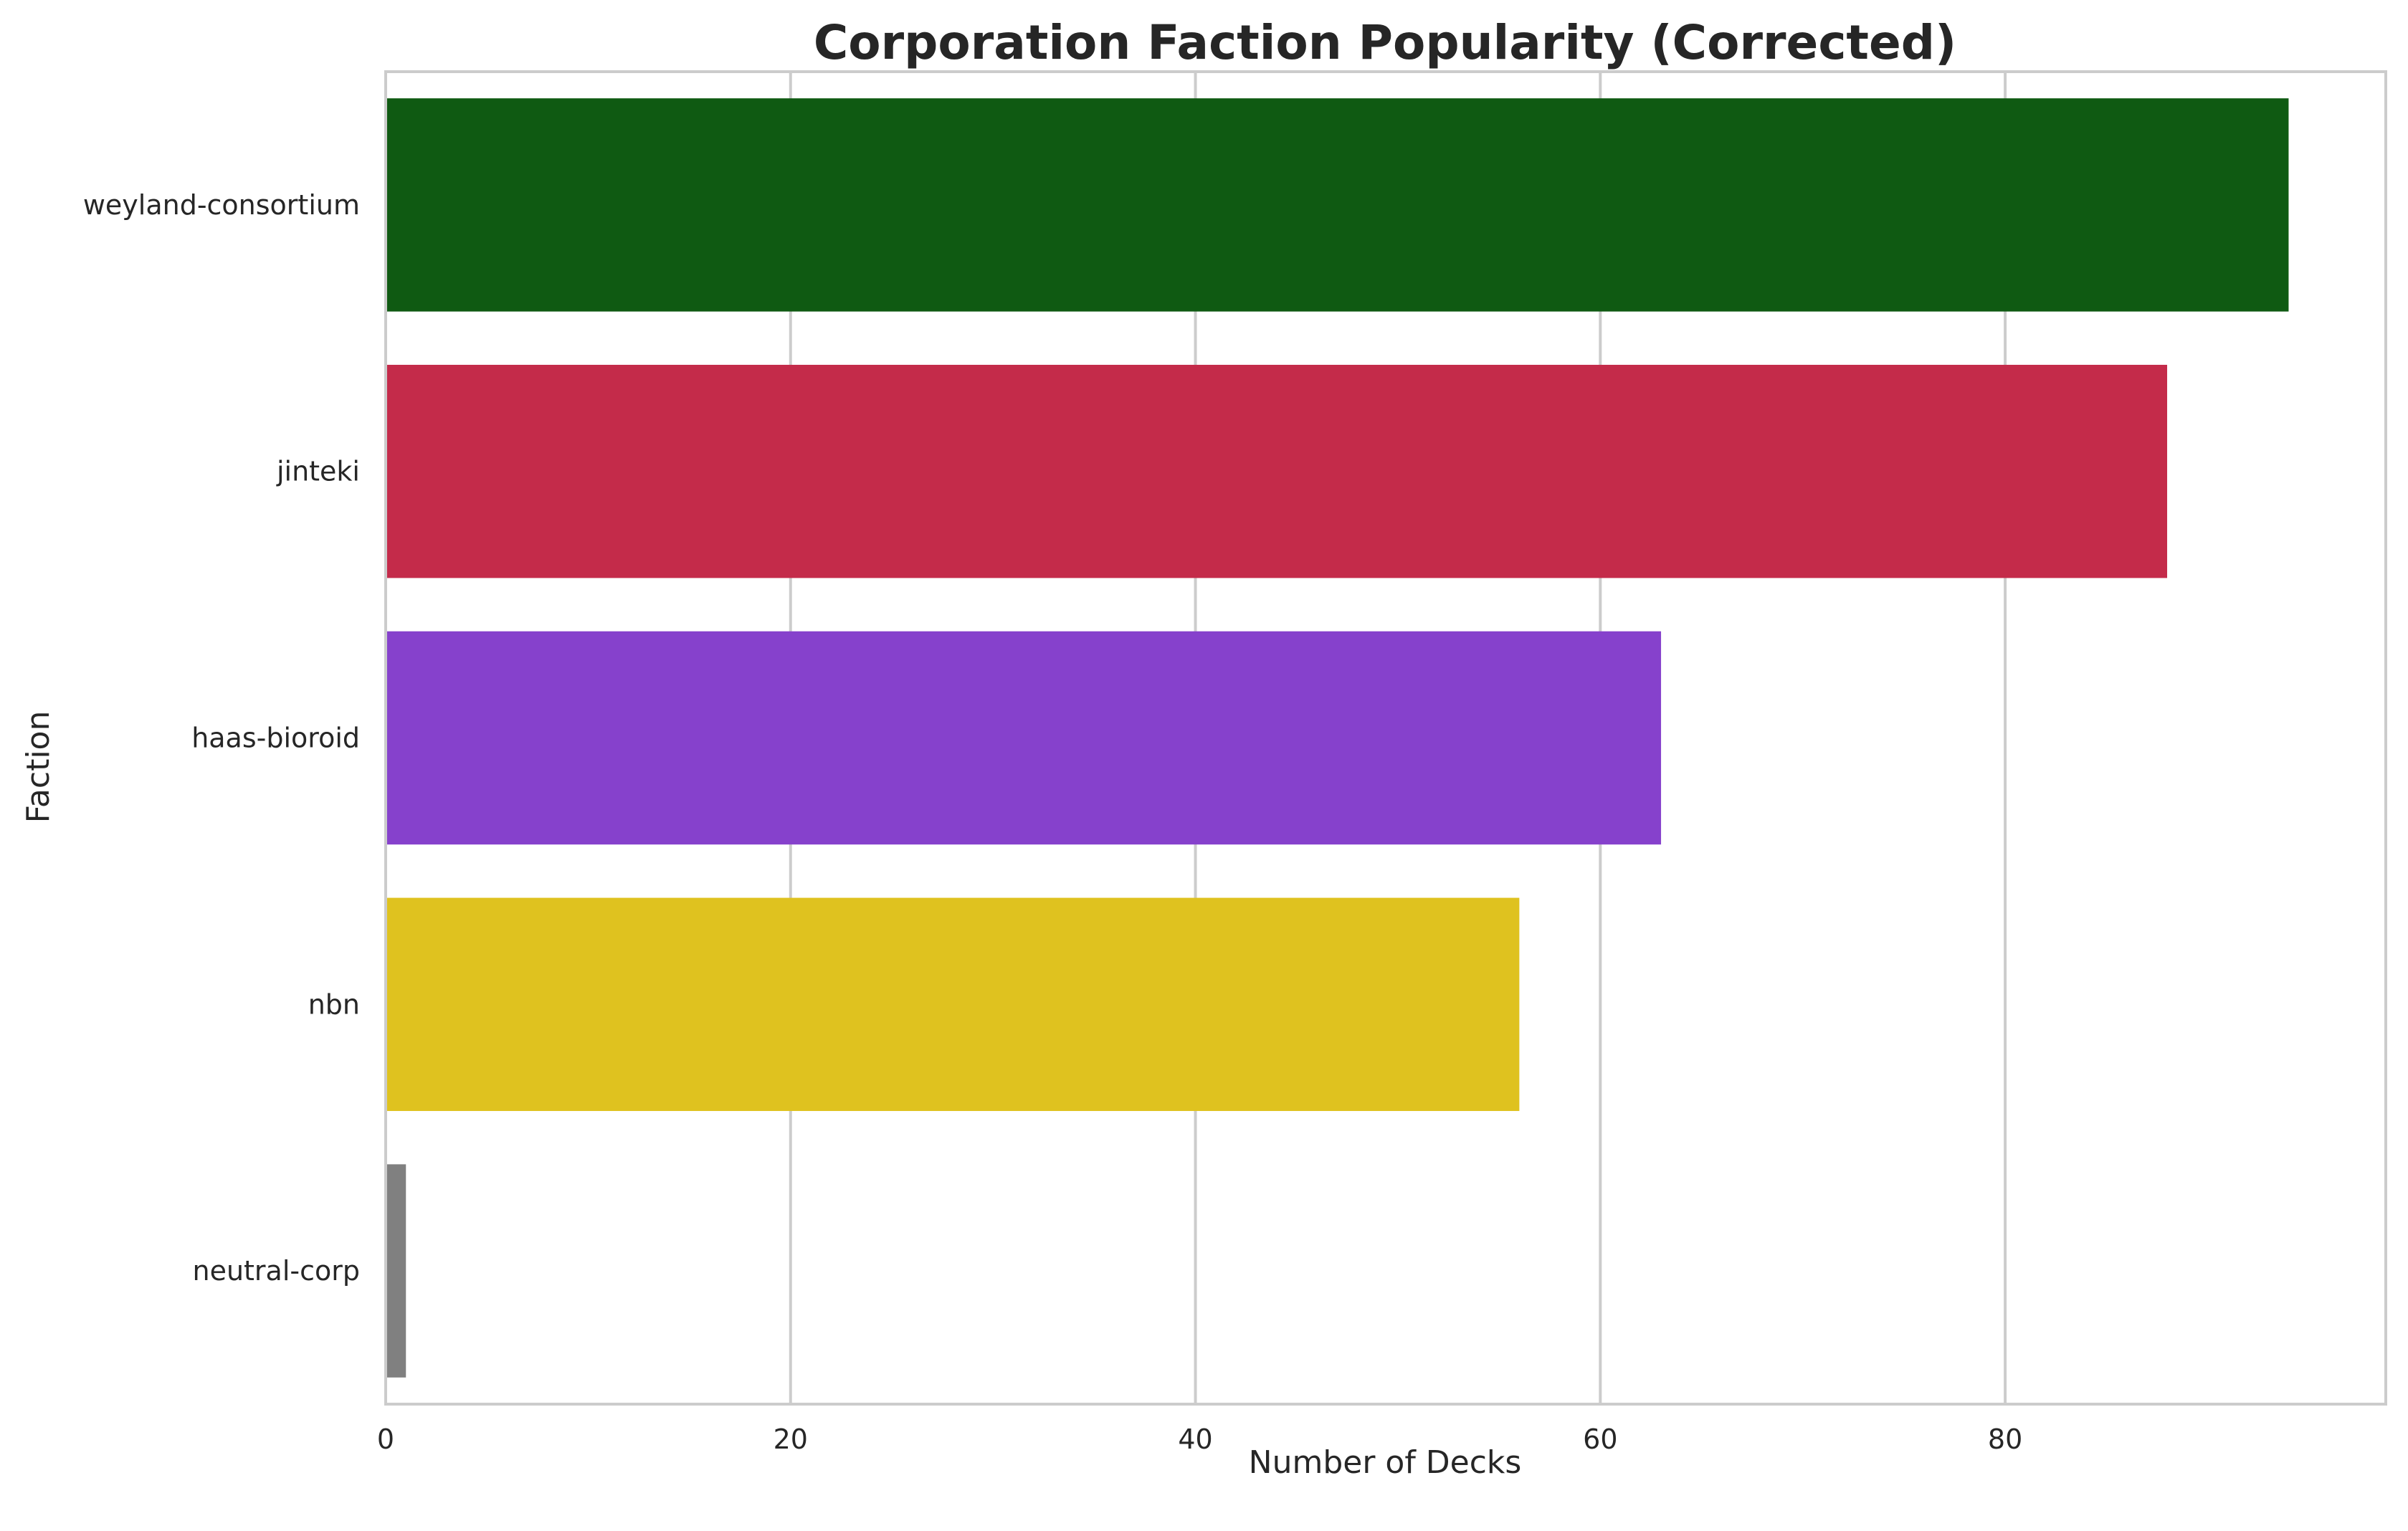  Describe the element at coordinates (275, 738) in the screenshot. I see `y-tick-label-haas-bioroid: haas-bioroid` at that location.